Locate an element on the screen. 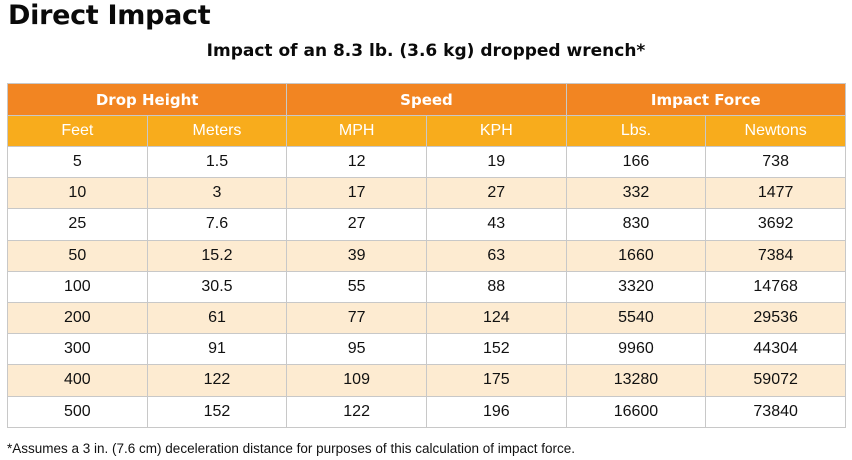 Image resolution: width=852 pixels, height=460 pixels. table-row: 10 3 17 27 332 1477 is located at coordinates (426, 193).